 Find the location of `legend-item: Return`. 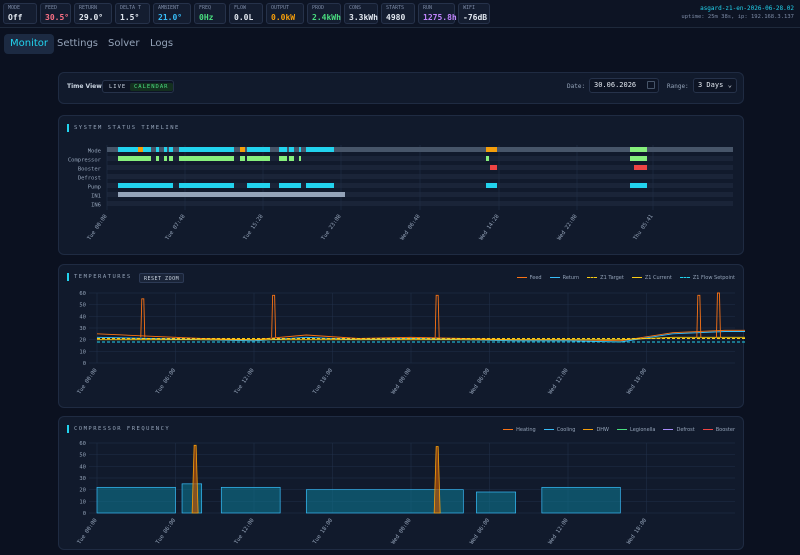

legend-item: Return is located at coordinates (564, 278).